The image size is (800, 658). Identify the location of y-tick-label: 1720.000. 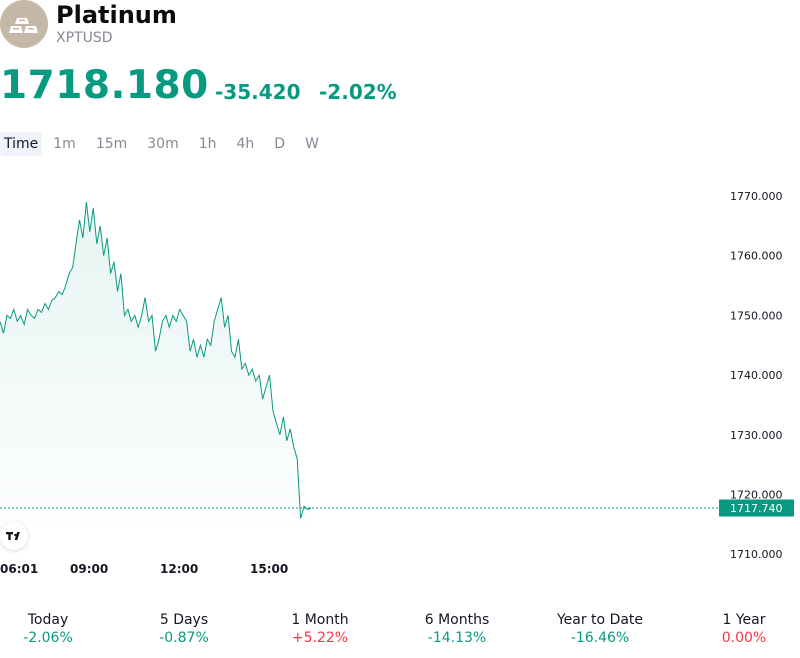
(756, 495).